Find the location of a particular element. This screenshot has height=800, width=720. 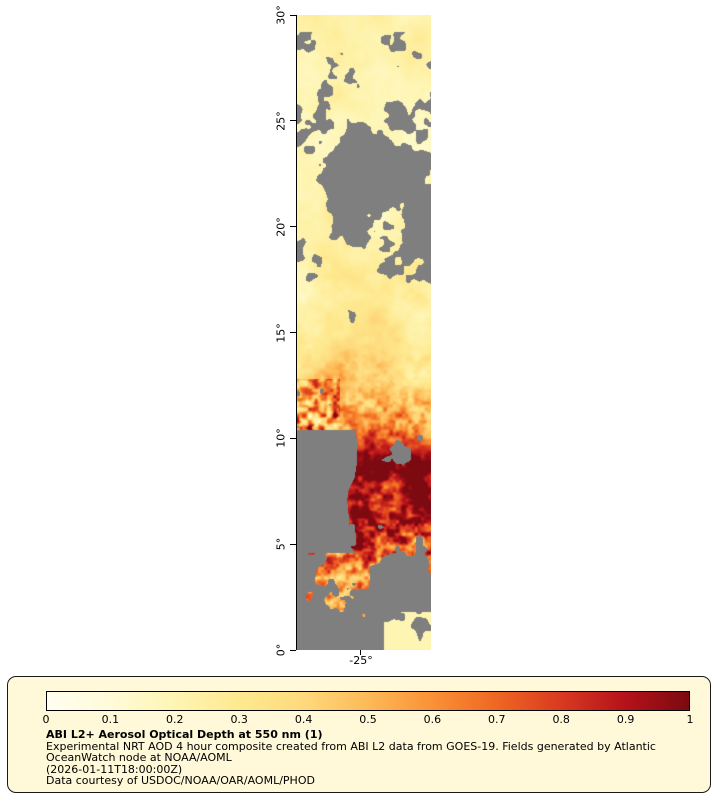

caption-line: OceanWatch node at NOAA/AOML is located at coordinates (139, 758).